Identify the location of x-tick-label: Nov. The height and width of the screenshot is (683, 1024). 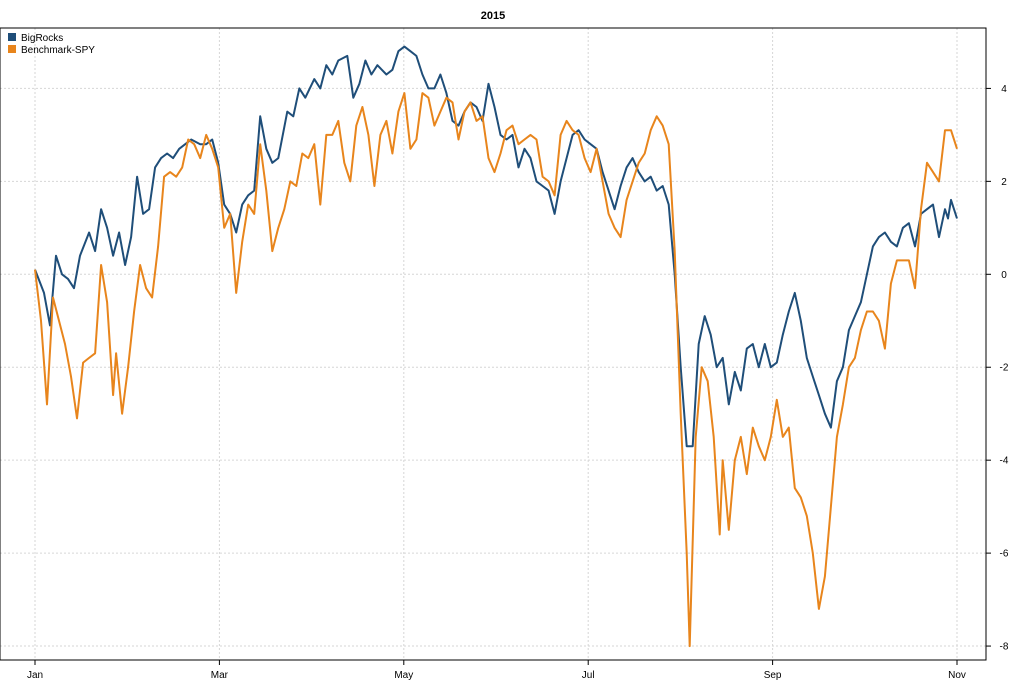
(957, 675).